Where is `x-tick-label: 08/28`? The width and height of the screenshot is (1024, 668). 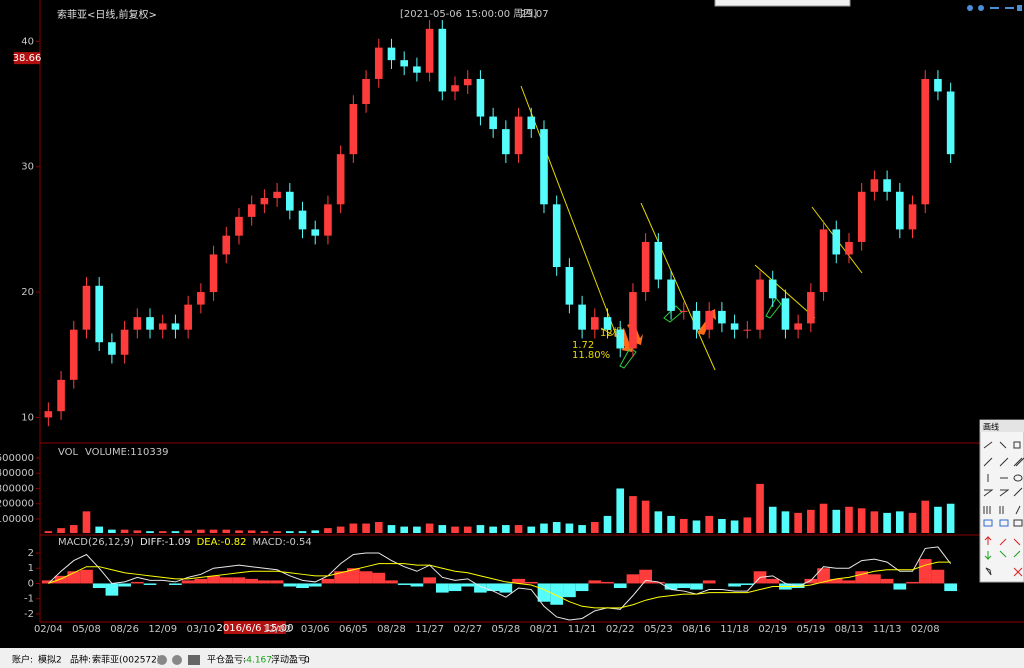
x-tick-label: 08/28 is located at coordinates (391, 629).